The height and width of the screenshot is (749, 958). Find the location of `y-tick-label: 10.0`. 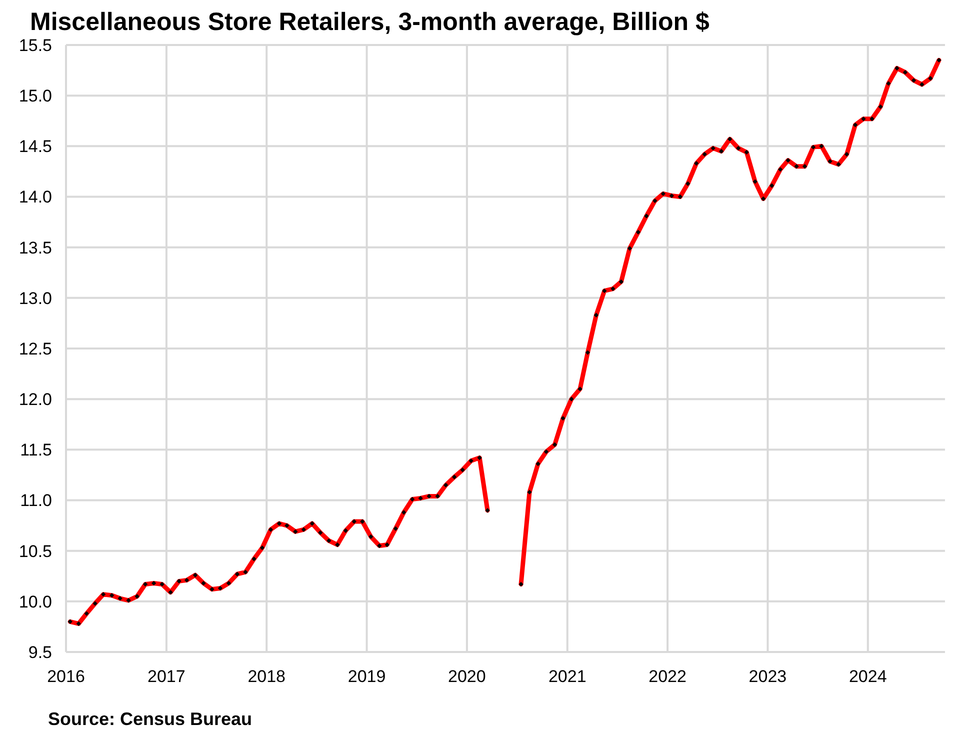

y-tick-label: 10.0 is located at coordinates (35, 602).